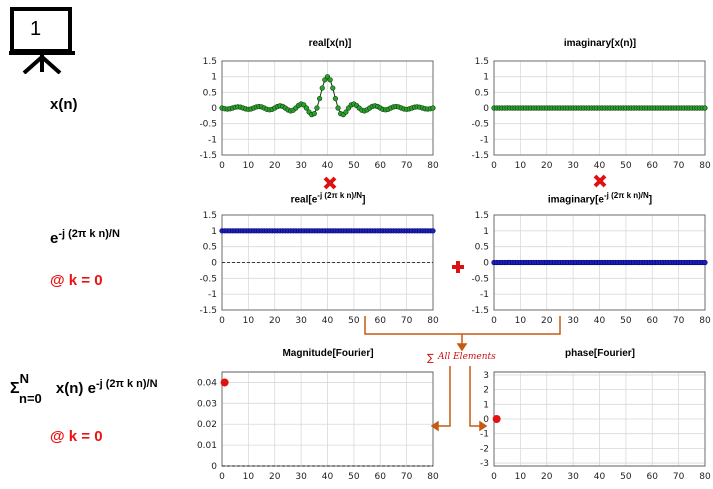 This screenshot has width=713, height=489. I want to click on plot-title-imag-x: imaginary[x(n)], so click(600, 43).